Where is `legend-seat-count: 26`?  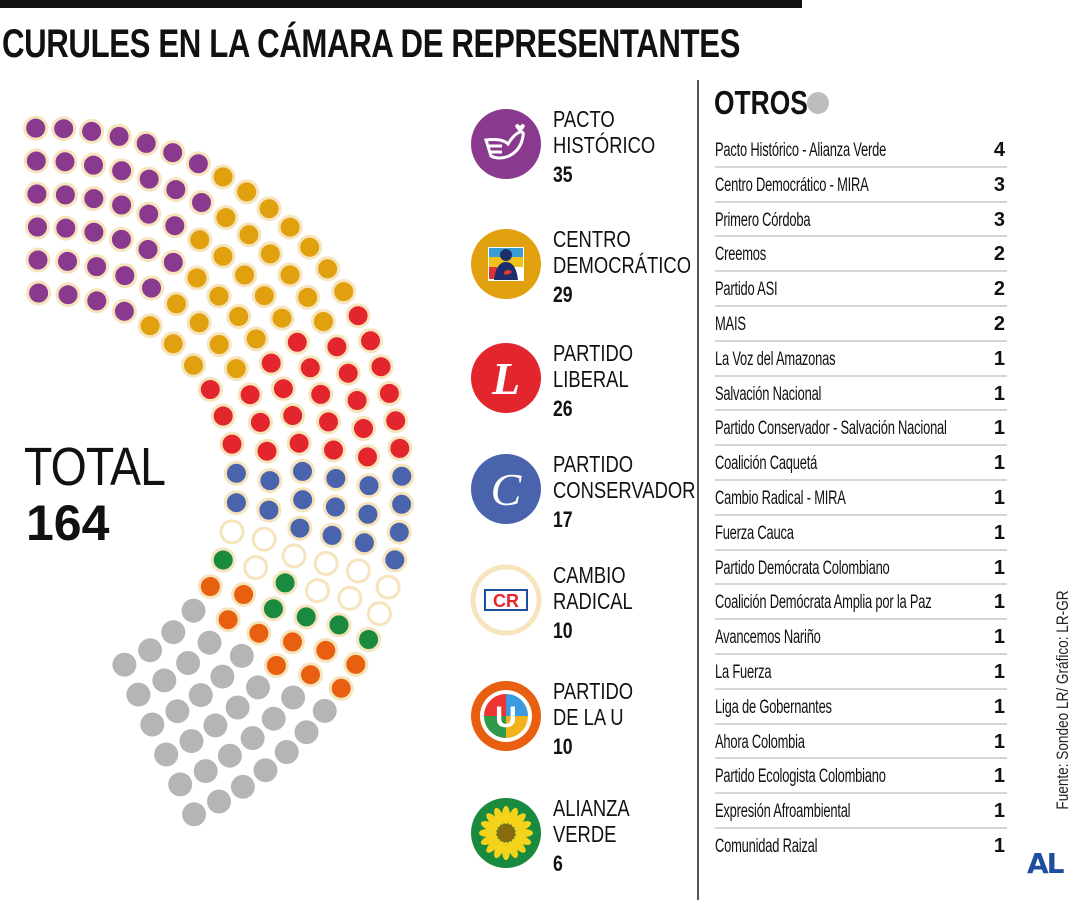
legend-seat-count: 26 is located at coordinates (563, 408).